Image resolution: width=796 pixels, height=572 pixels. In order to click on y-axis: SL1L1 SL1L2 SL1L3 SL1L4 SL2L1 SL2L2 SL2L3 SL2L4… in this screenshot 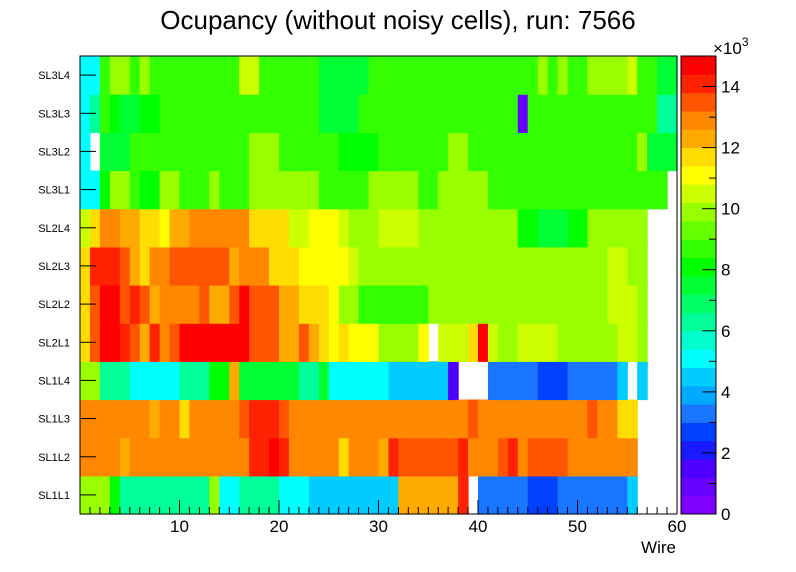, I will do `click(67, 286)`.